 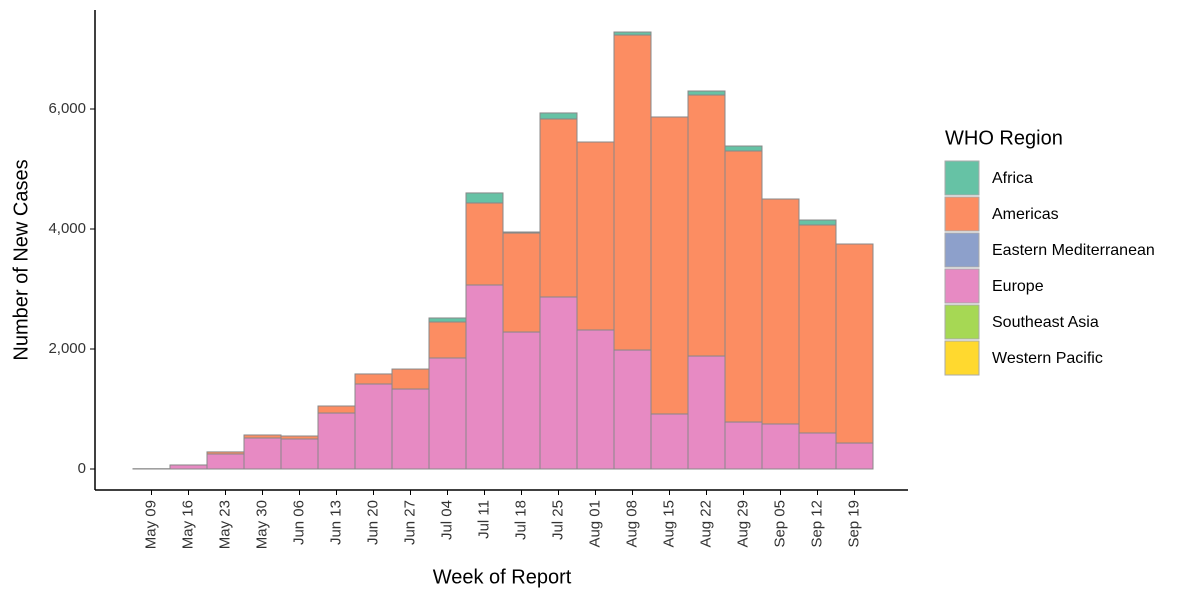 What do you see at coordinates (1012, 178) in the screenshot?
I see `legend-label: Africa` at bounding box center [1012, 178].